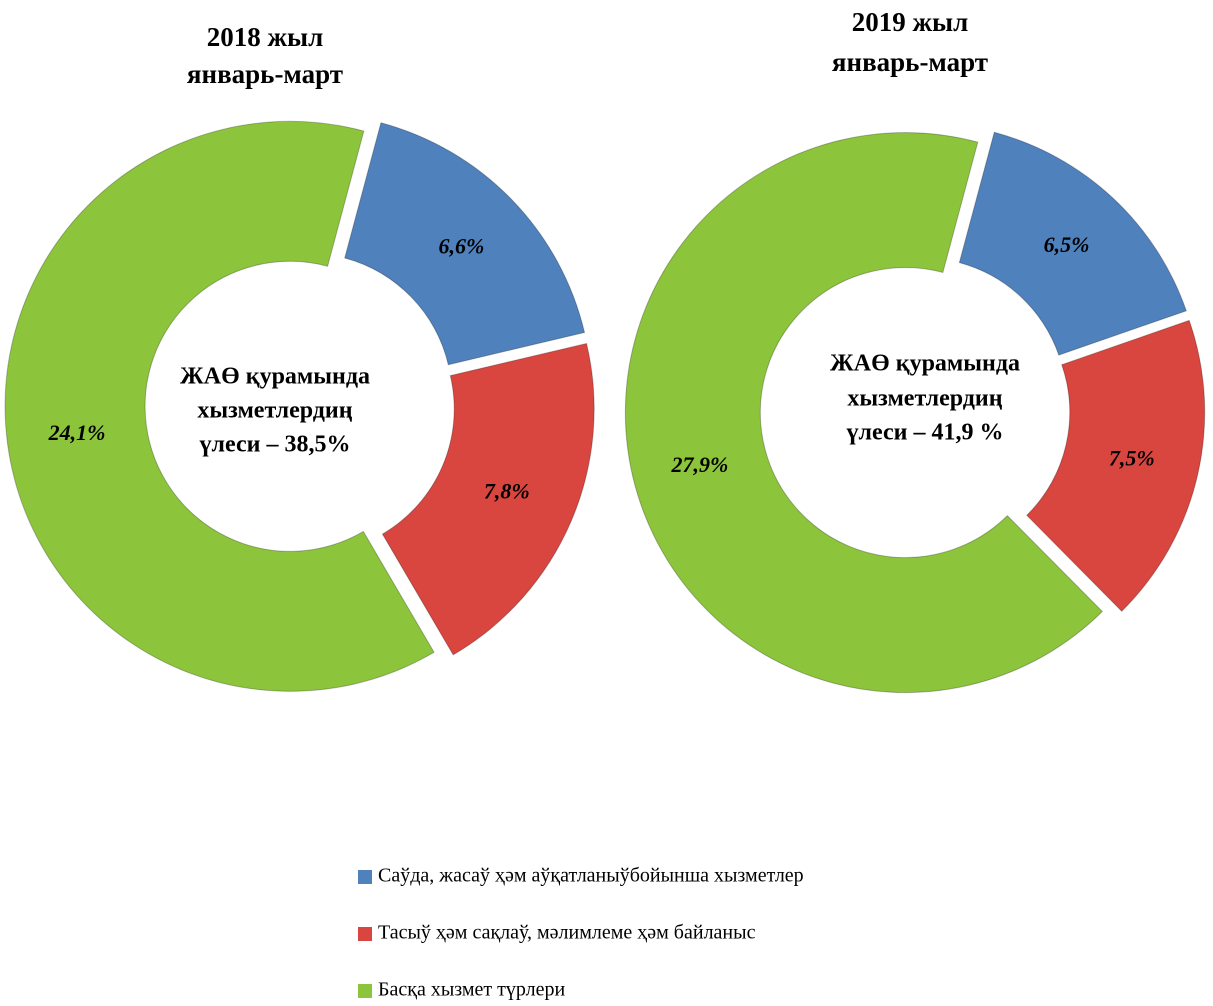 The width and height of the screenshot is (1213, 1006). Describe the element at coordinates (275, 445) in the screenshot. I see `center-text: үлеси – 38,5%` at that location.